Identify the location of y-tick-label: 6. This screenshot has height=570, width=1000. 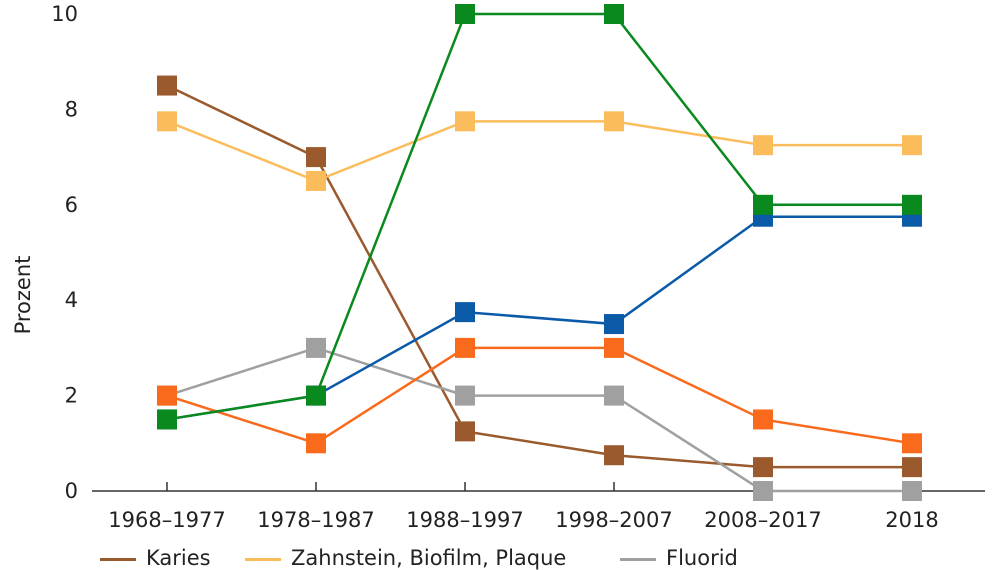
(71, 205).